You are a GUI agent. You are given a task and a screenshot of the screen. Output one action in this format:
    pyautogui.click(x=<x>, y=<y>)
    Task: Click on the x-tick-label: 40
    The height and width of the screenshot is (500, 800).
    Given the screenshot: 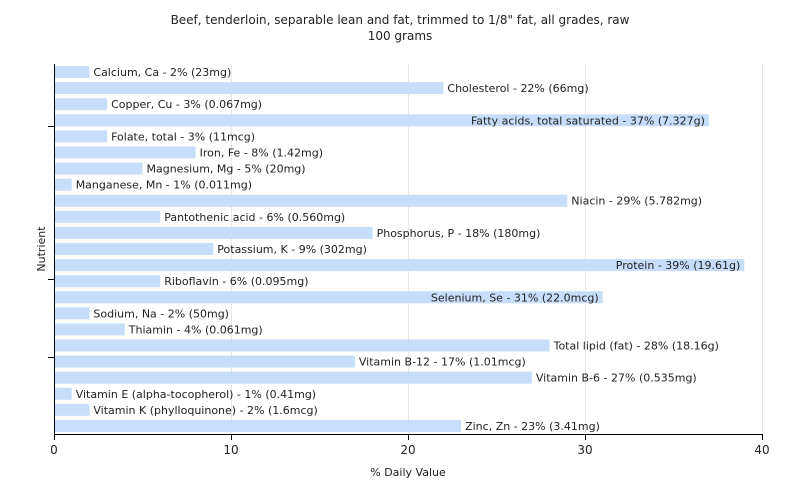 What is the action you would take?
    pyautogui.click(x=761, y=450)
    